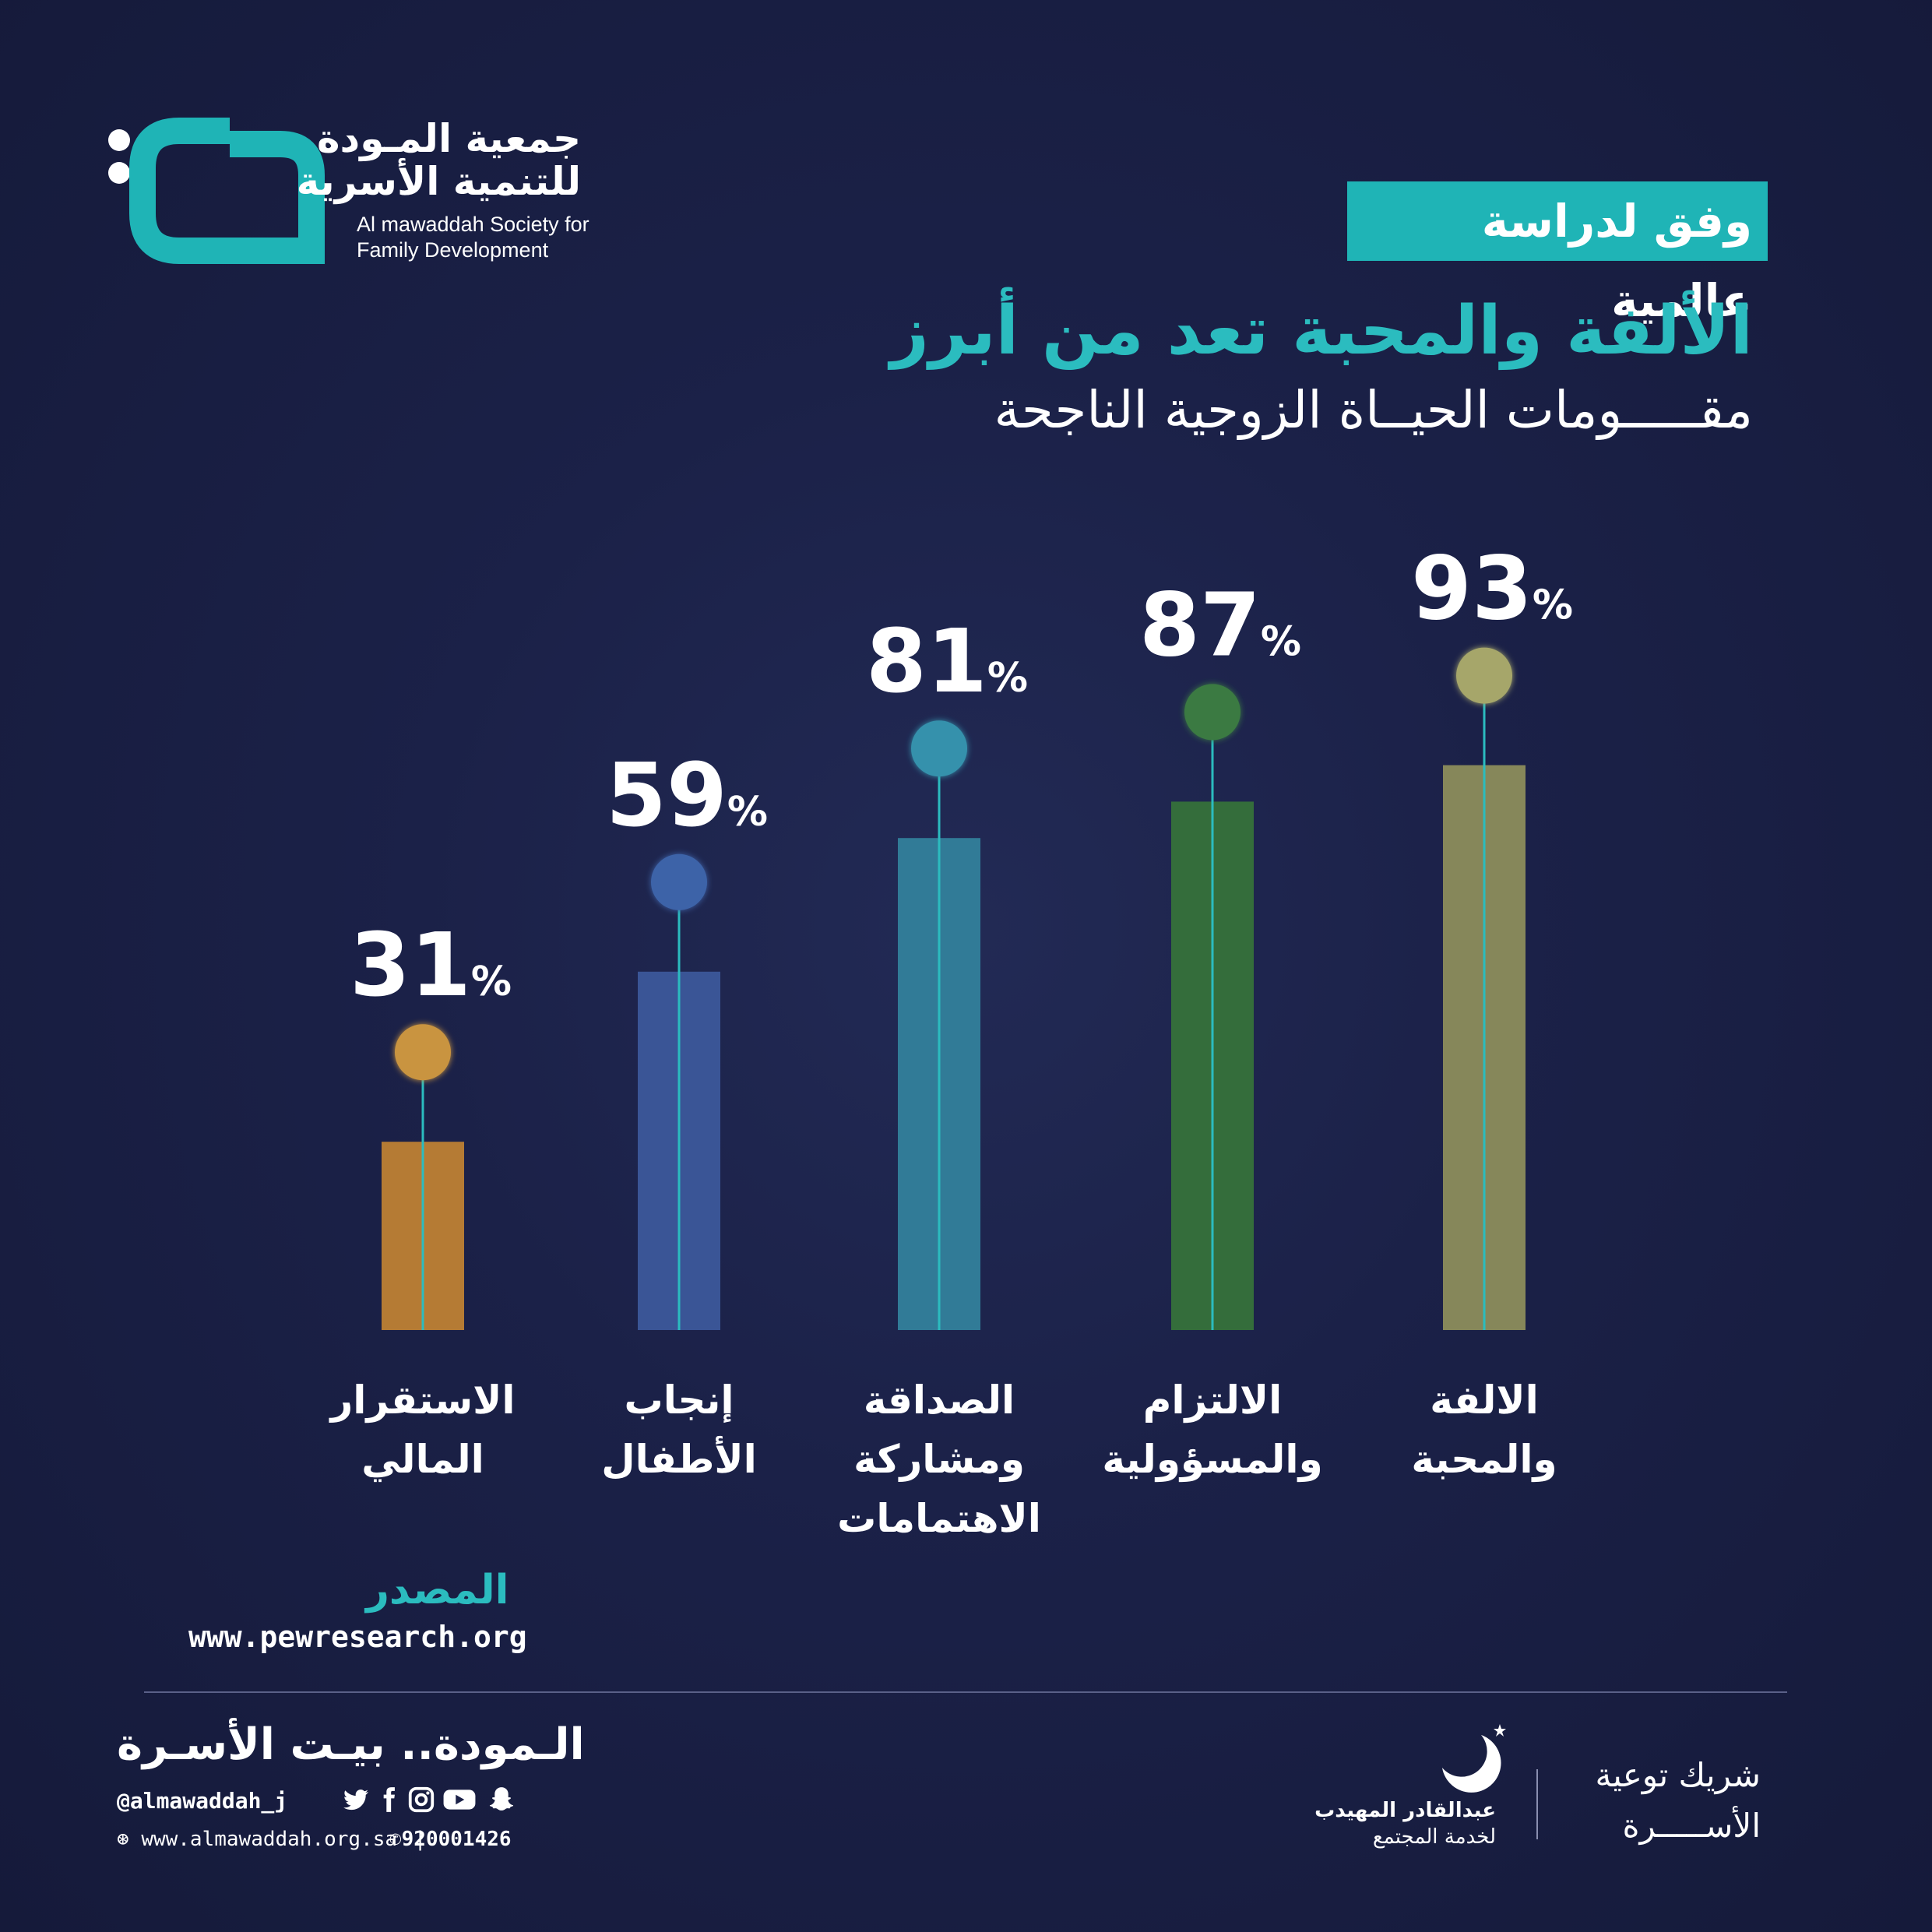 This screenshot has width=1932, height=1932. I want to click on category-label-line: إنجاب, so click(679, 1400).